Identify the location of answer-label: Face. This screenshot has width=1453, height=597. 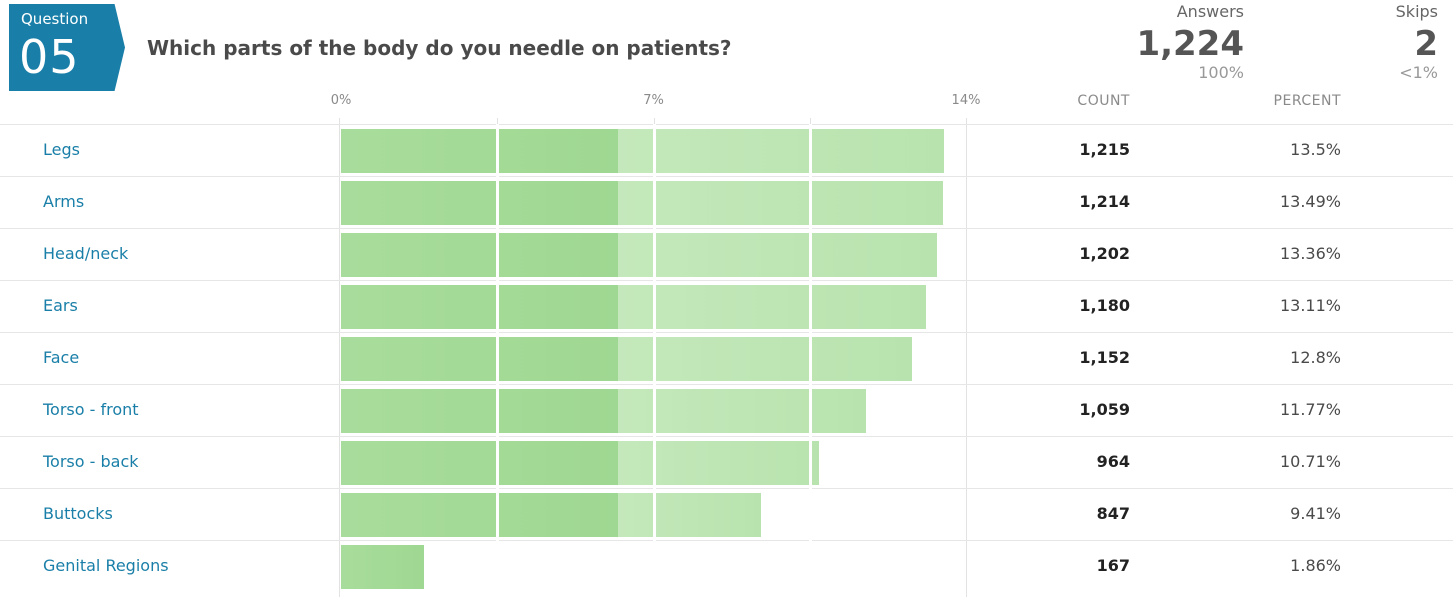
(61, 357).